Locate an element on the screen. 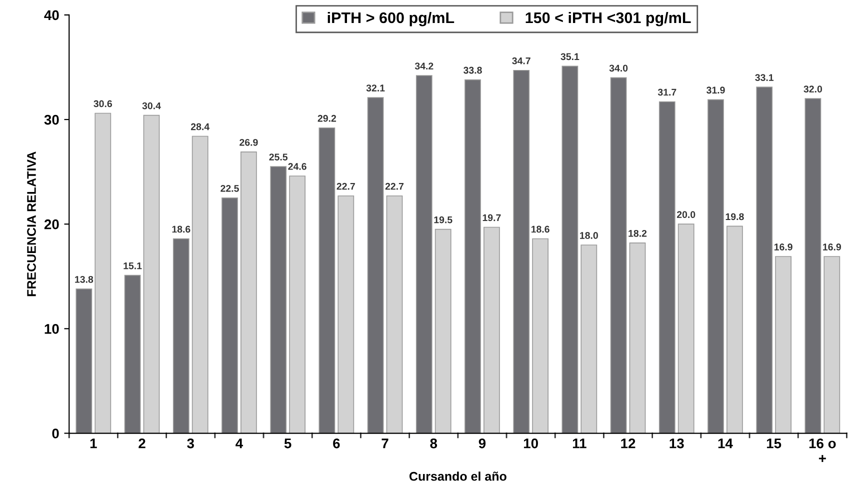  x-tick-label: 3 is located at coordinates (190, 443).